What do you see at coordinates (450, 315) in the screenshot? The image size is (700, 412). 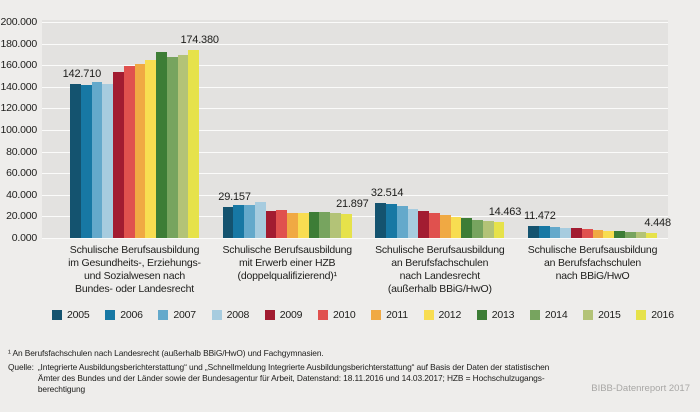 I see `legend-label: 2012` at bounding box center [450, 315].